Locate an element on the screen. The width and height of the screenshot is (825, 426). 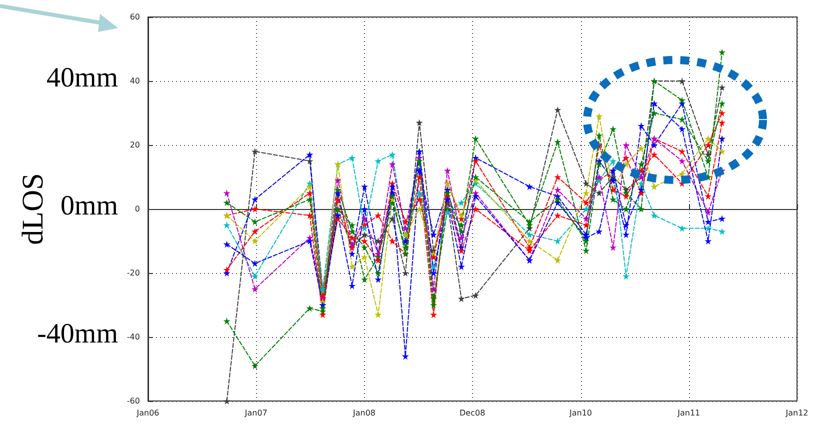
x-tick-label: Jan10 is located at coordinates (580, 413).